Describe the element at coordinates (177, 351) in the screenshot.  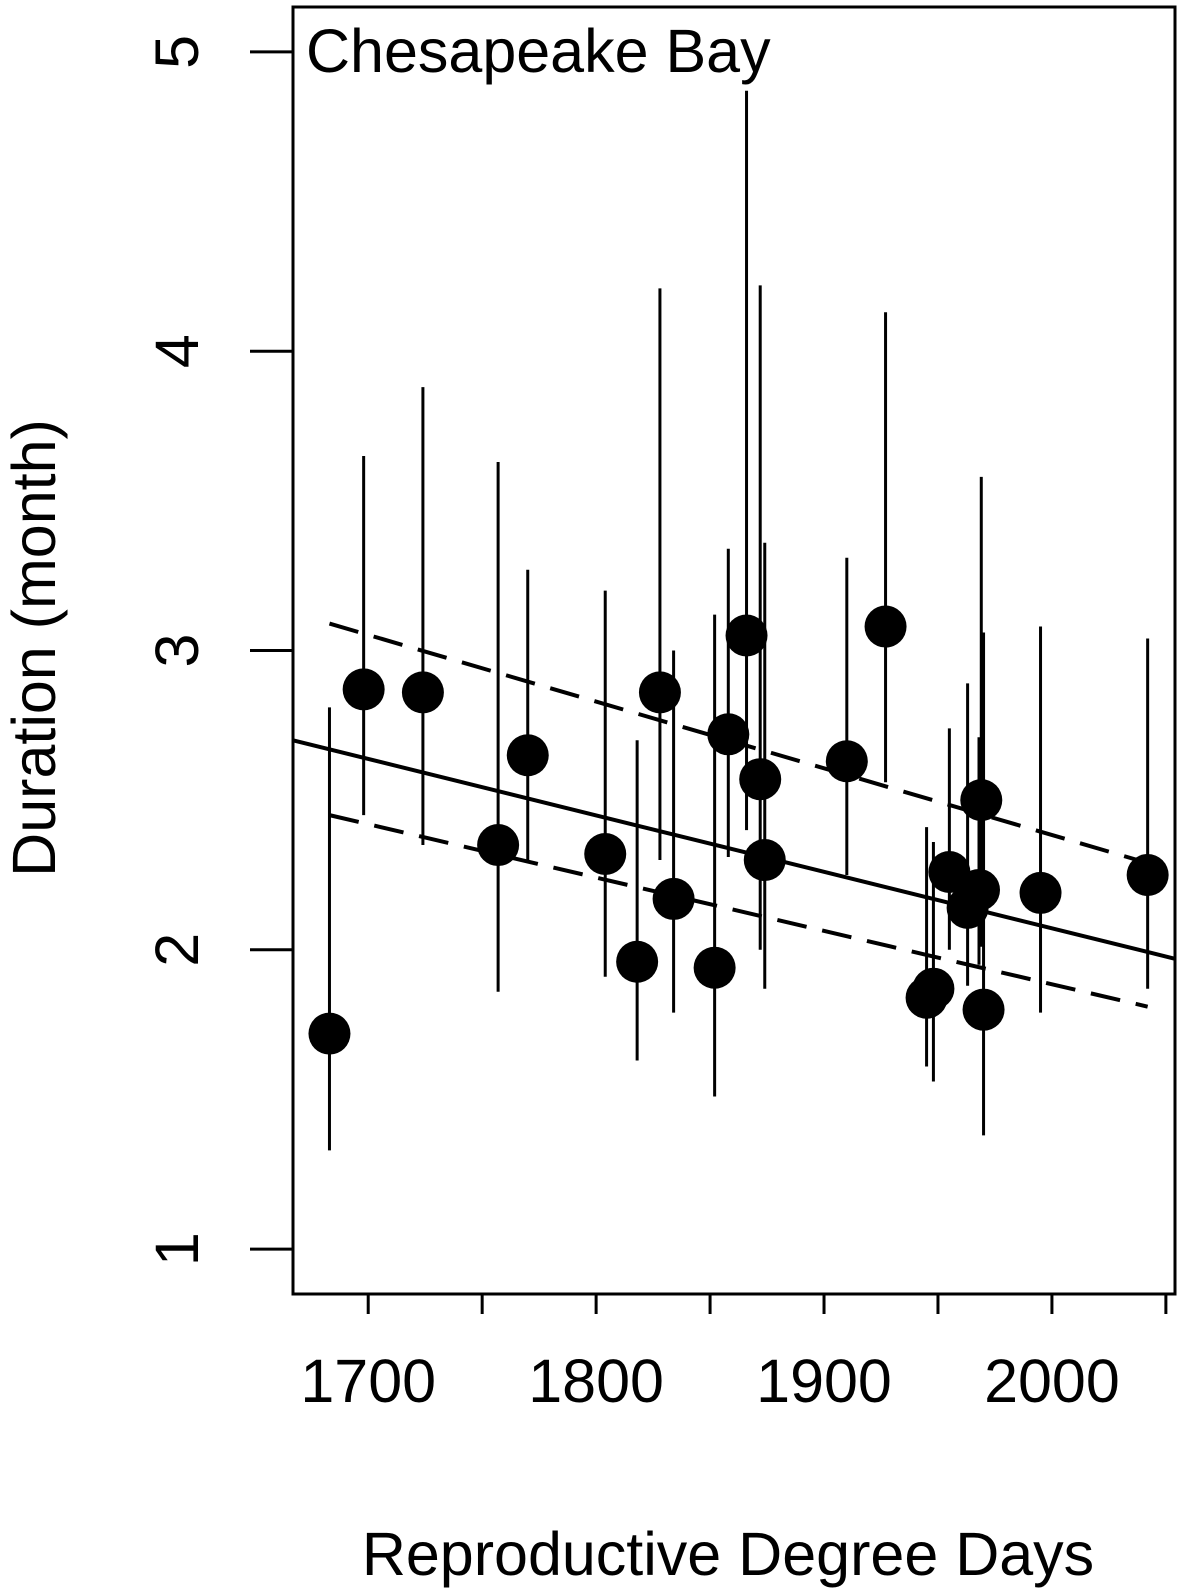
I see `y-tick-label: 4` at that location.